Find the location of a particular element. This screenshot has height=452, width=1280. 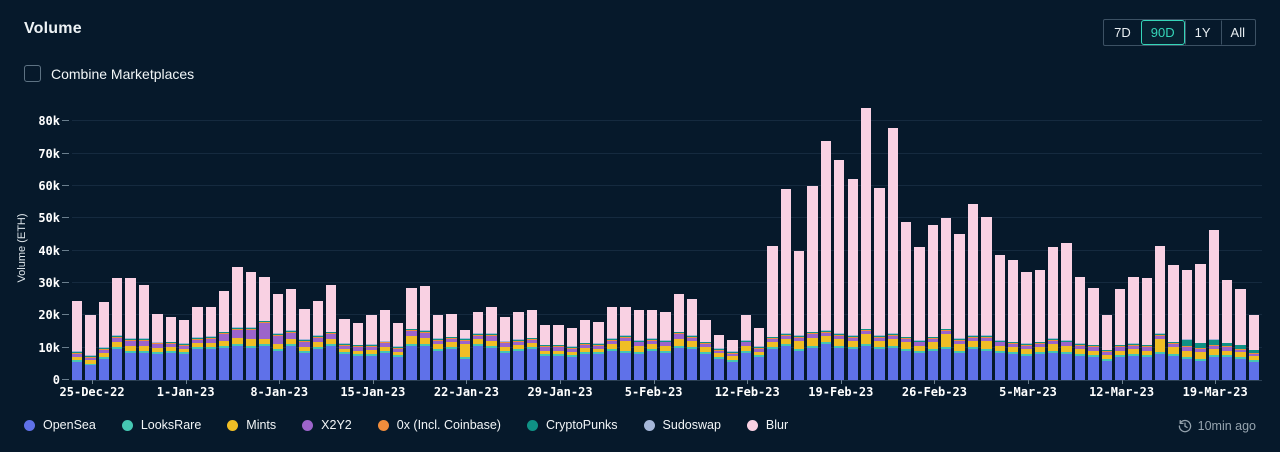

combine-marketplaces-checkbox is located at coordinates (32, 73).